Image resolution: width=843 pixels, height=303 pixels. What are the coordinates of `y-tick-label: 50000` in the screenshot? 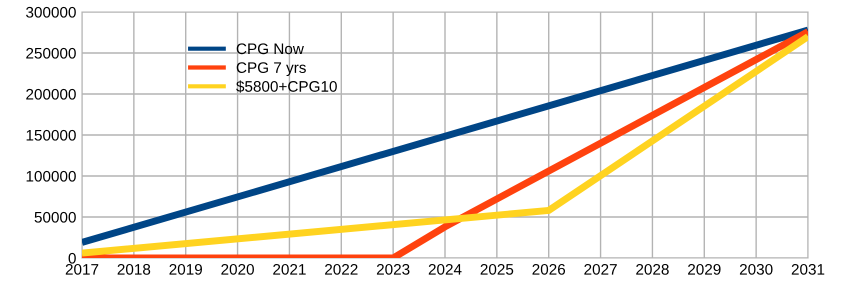 It's located at (55, 217).